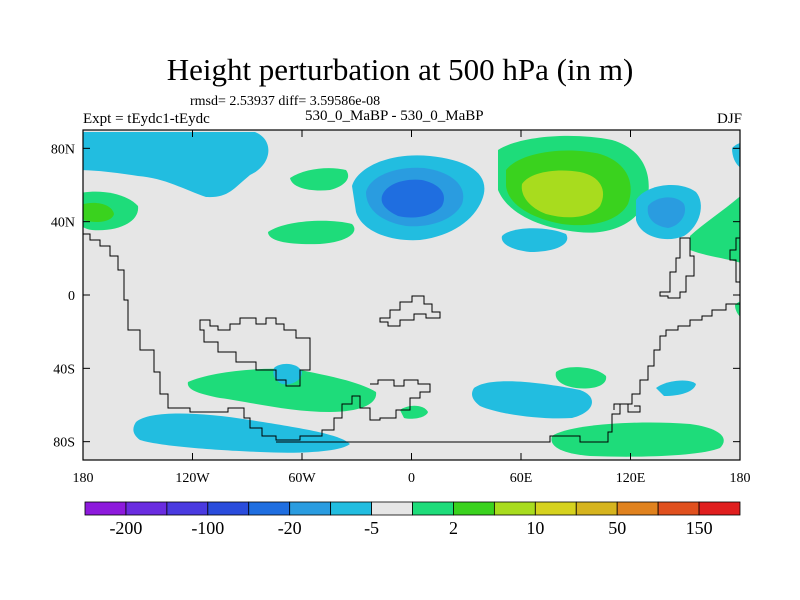  Describe the element at coordinates (302, 478) in the screenshot. I see `x-tick-label: 60W` at that location.